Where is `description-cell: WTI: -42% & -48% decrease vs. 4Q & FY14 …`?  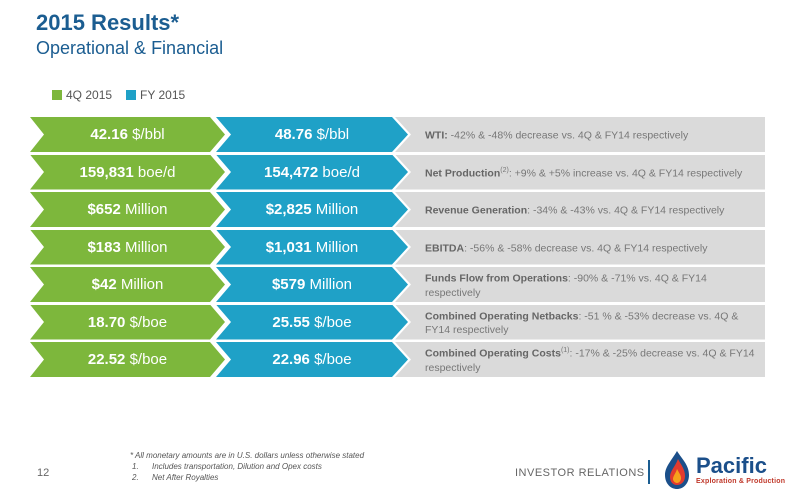 description-cell: WTI: -42% & -48% decrease vs. 4Q & FY14 … is located at coordinates (580, 134).